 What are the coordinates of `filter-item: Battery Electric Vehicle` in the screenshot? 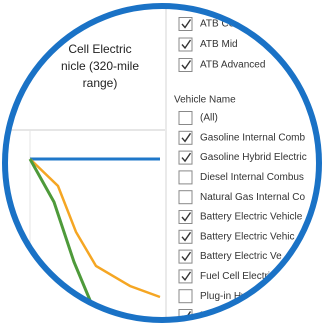 It's located at (240, 217).